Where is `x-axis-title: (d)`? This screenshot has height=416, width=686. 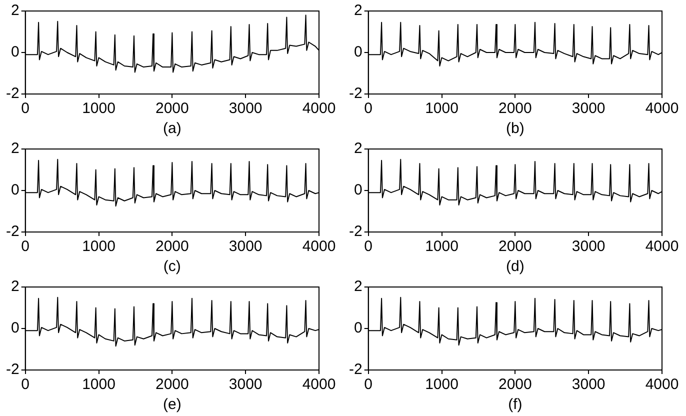 x-axis-title: (d) is located at coordinates (515, 267).